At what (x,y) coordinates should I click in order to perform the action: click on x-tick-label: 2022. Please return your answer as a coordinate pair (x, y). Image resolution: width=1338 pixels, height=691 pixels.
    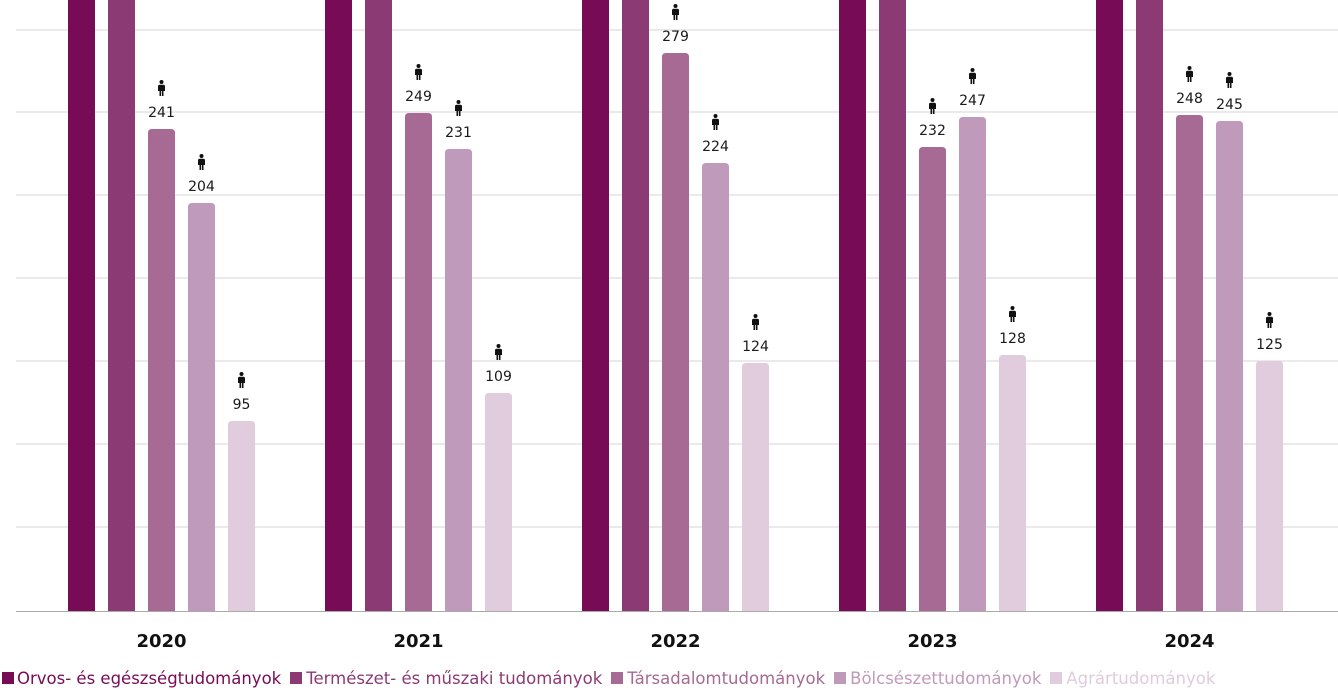
    Looking at the image, I should click on (675, 641).